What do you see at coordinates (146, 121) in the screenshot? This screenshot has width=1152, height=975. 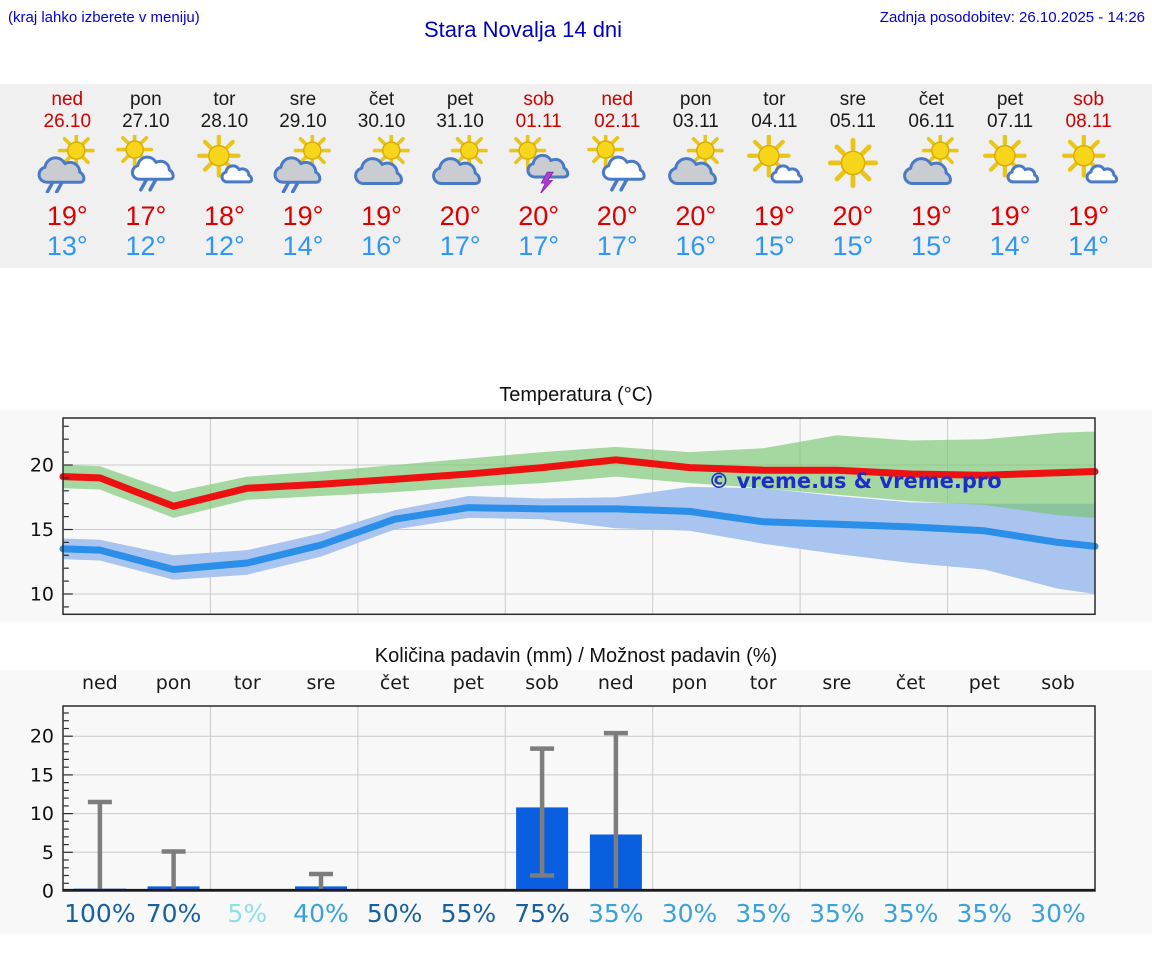 I see `day-date: 27.10` at bounding box center [146, 121].